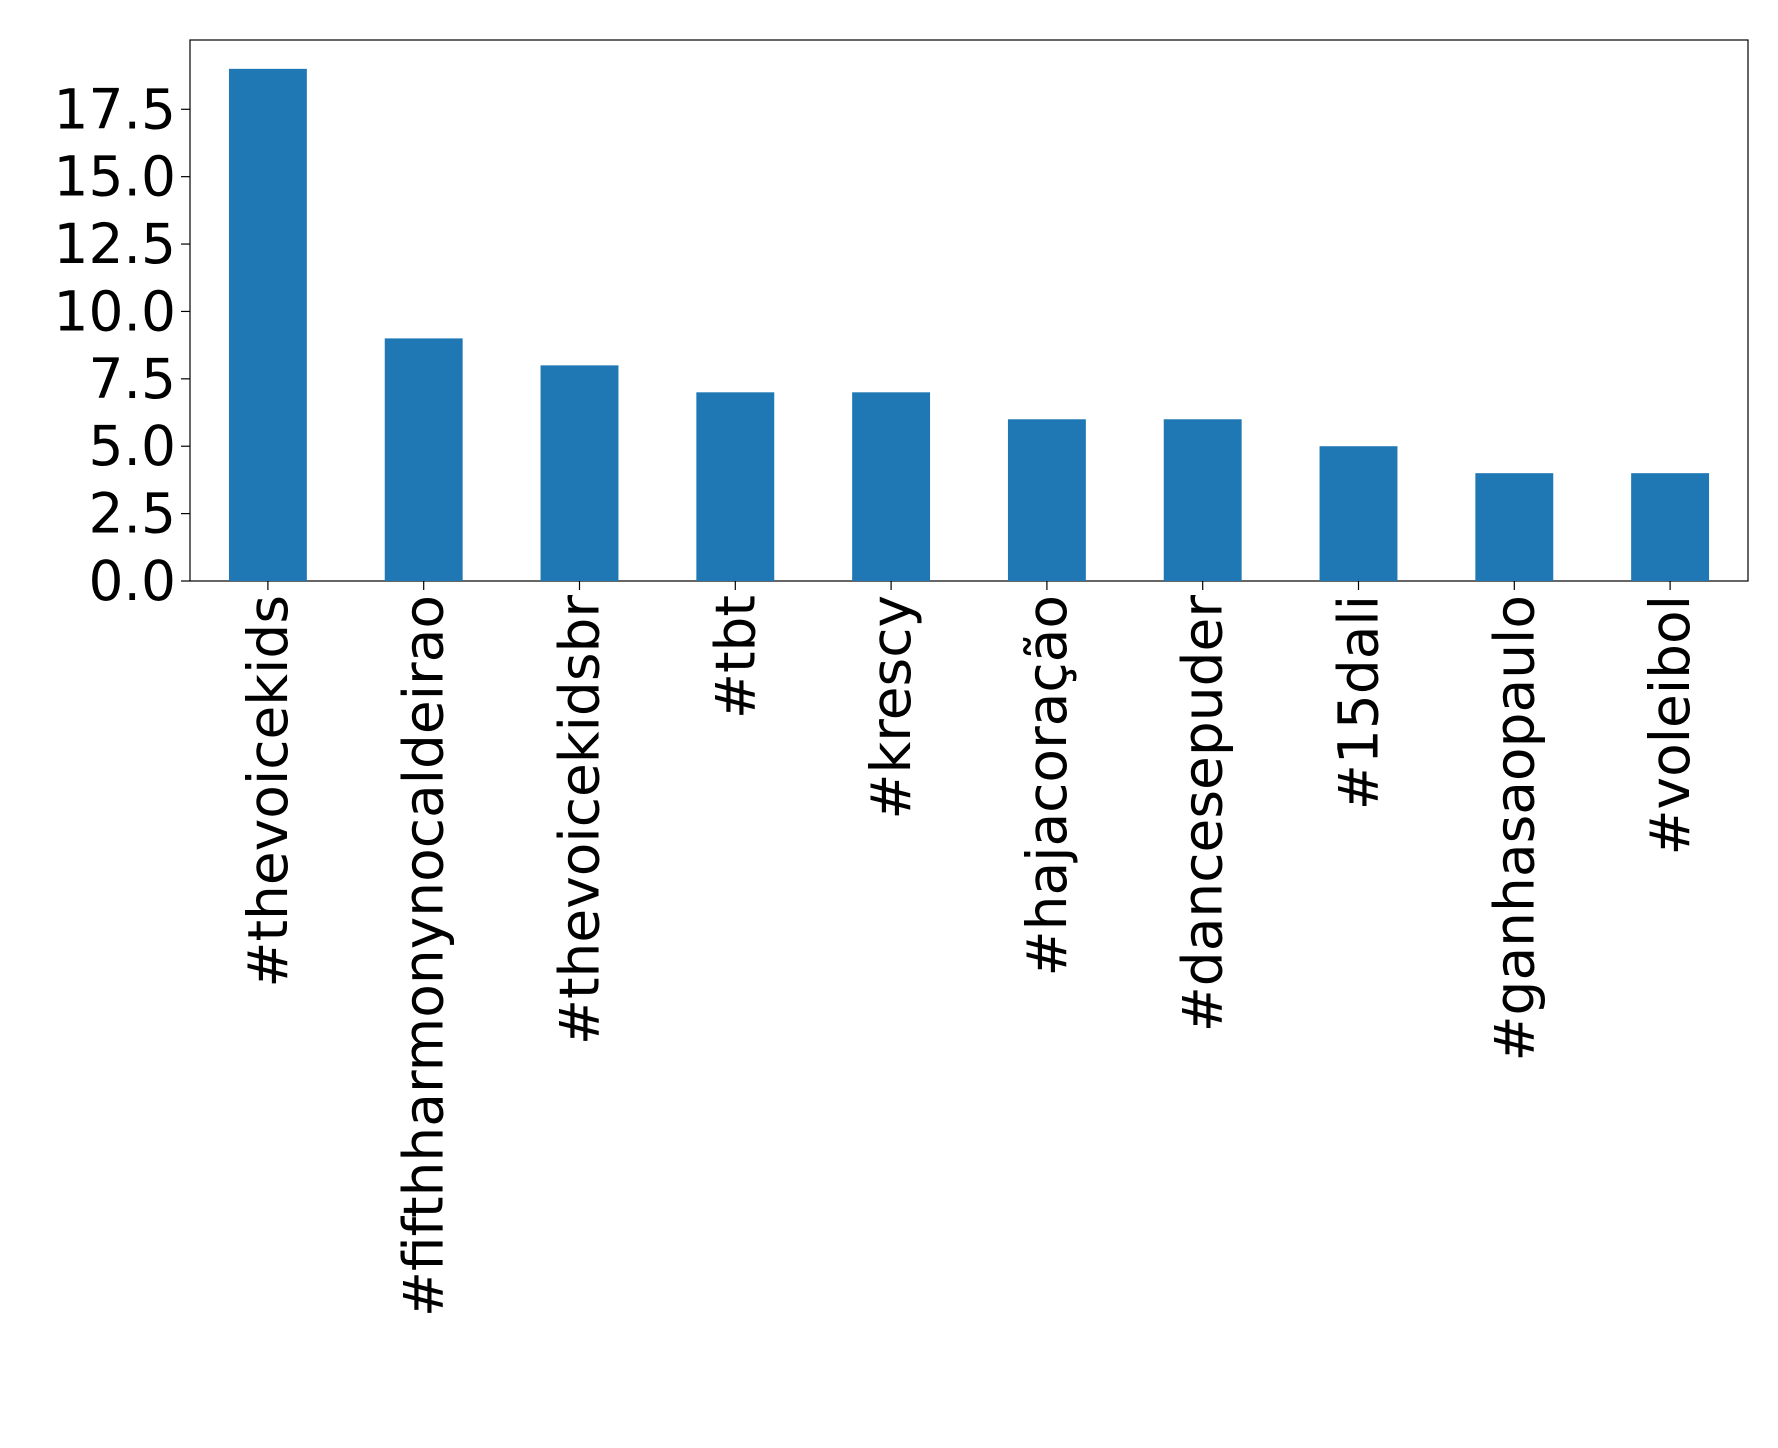 The image size is (1778, 1448). What do you see at coordinates (132, 514) in the screenshot?
I see `y-tick-label: 2.5` at bounding box center [132, 514].